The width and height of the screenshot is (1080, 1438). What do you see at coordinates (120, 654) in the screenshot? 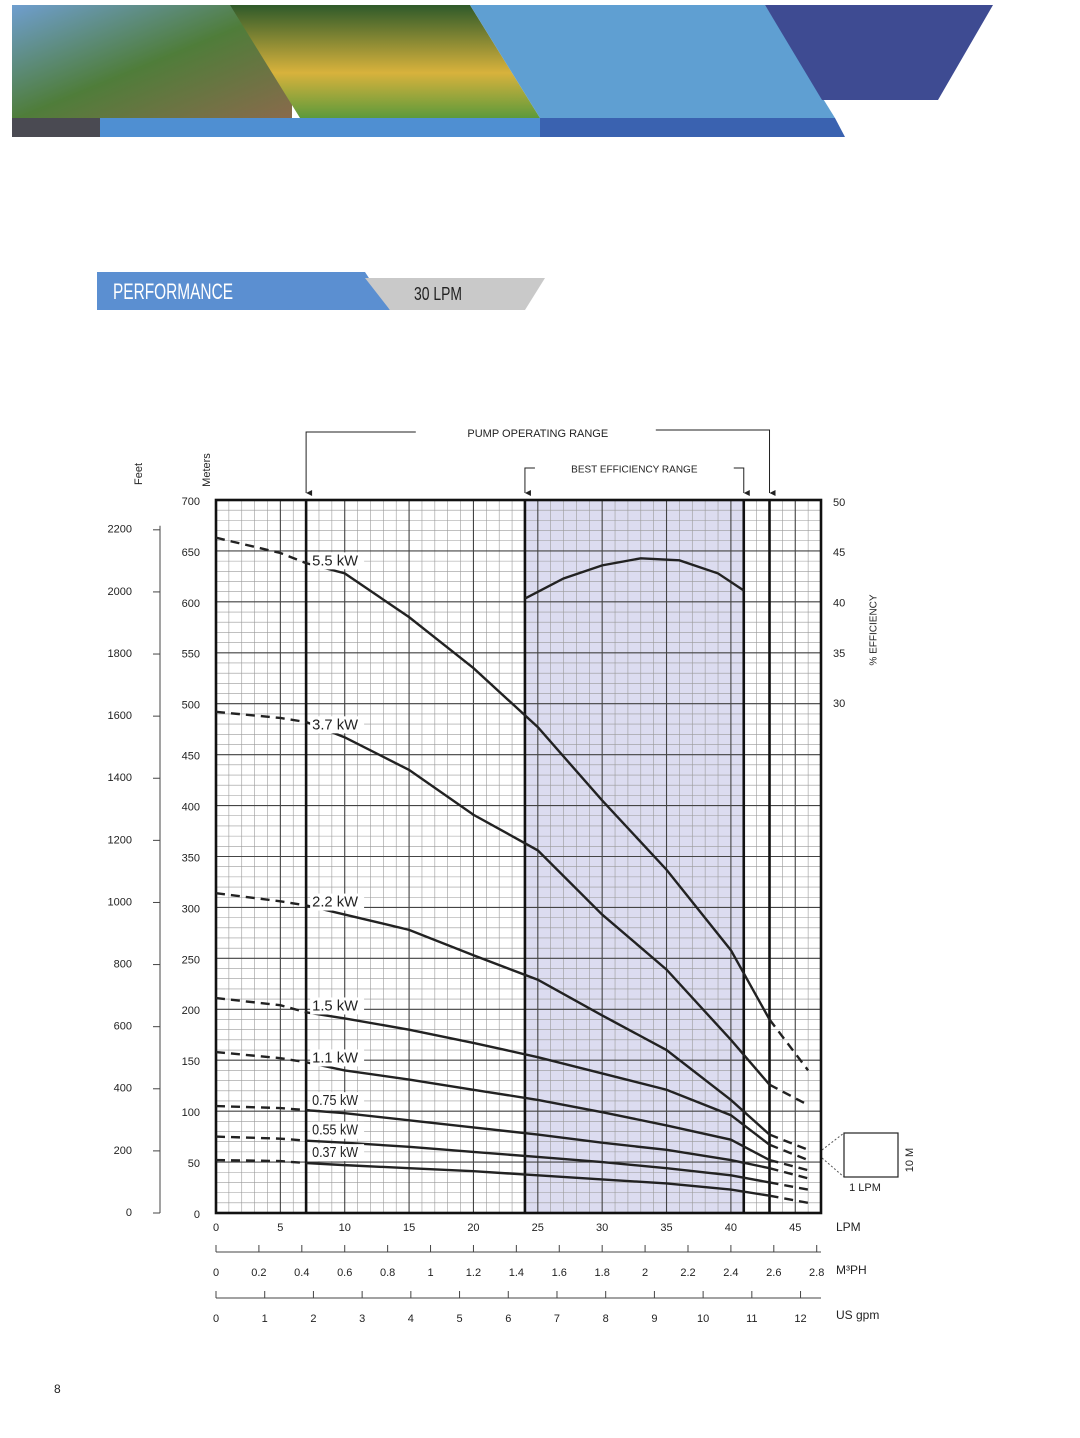
I see `feet-tick-label: 1800` at bounding box center [120, 654].